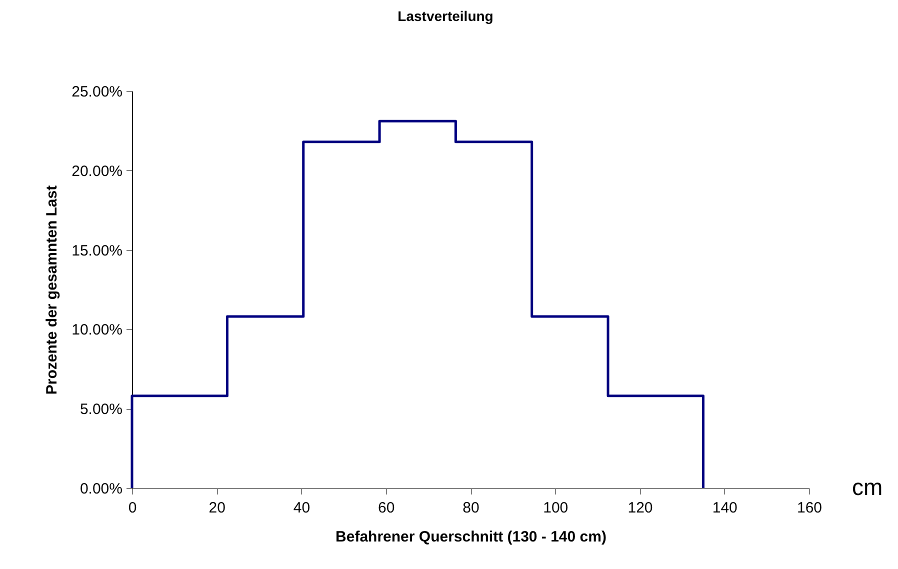 This screenshot has width=898, height=569. What do you see at coordinates (217, 508) in the screenshot?
I see `x-tick-label: 20` at bounding box center [217, 508].